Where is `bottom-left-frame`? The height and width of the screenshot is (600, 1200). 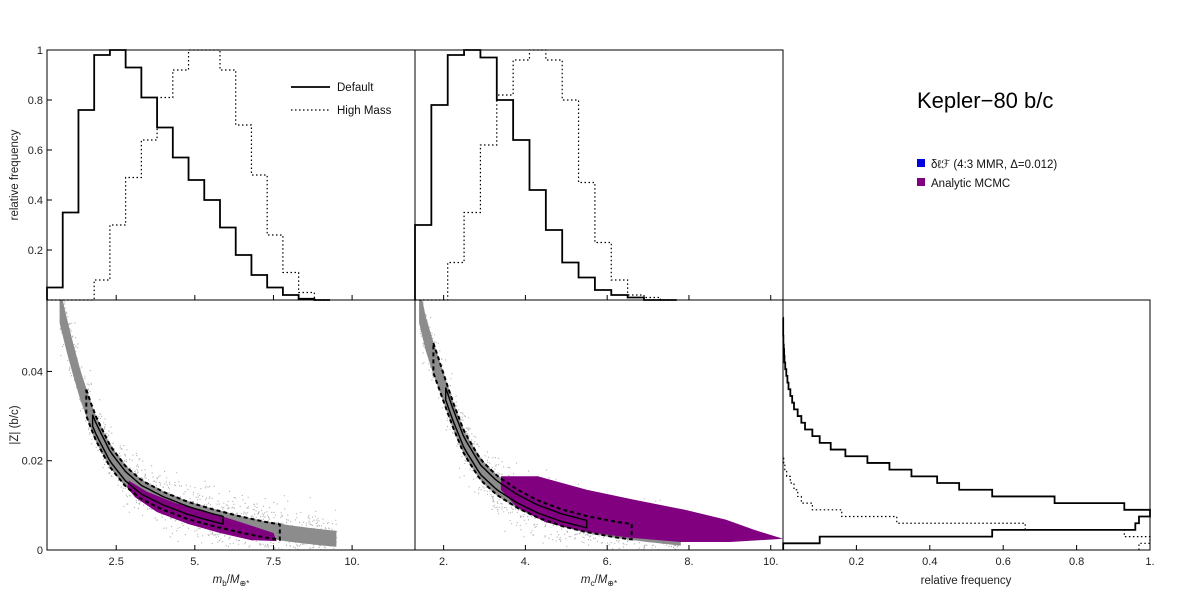
bottom-left-frame is located at coordinates (231, 425).